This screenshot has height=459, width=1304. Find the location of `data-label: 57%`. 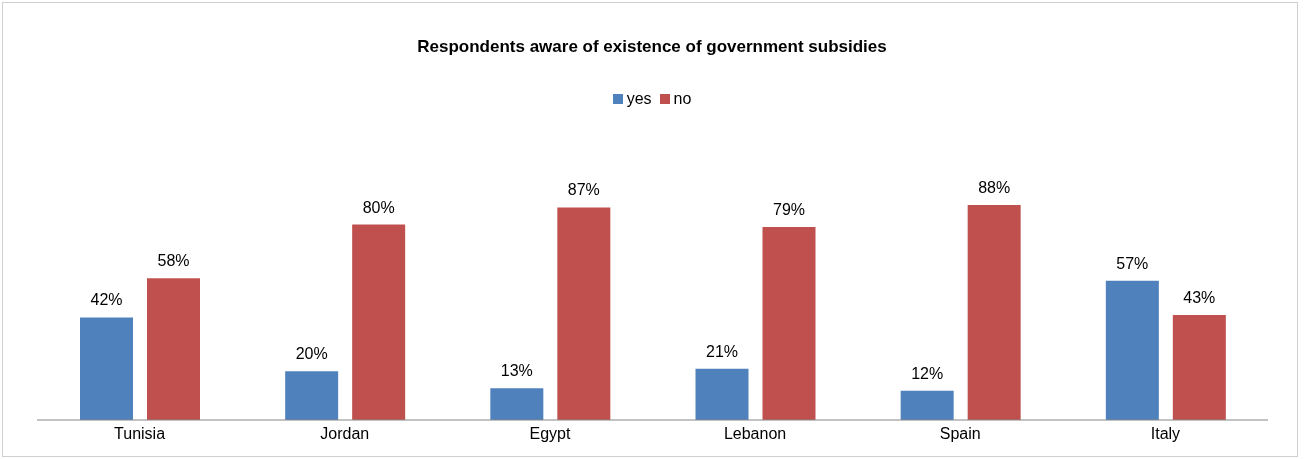

data-label: 57% is located at coordinates (1132, 263).